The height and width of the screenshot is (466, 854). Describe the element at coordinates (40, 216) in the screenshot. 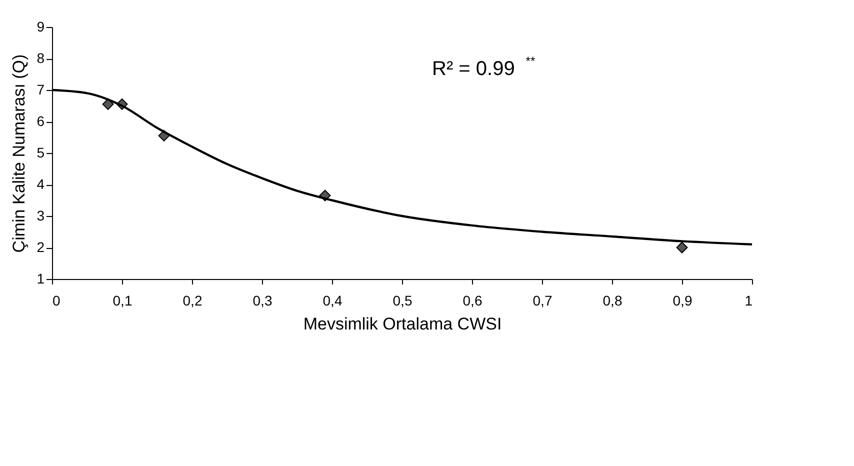

I see `y-tick-label: 3` at that location.